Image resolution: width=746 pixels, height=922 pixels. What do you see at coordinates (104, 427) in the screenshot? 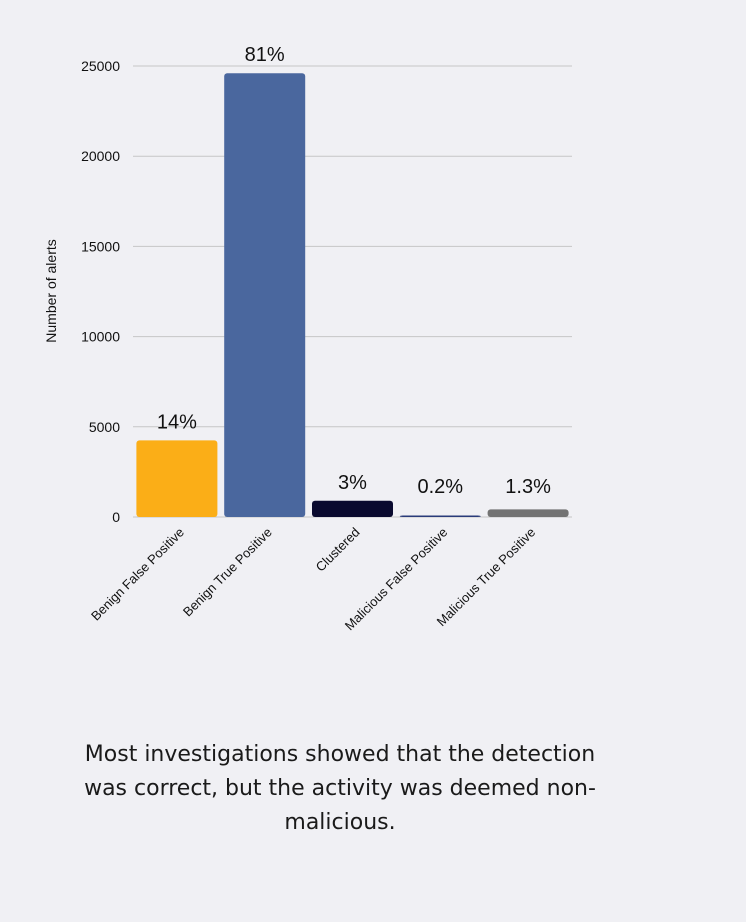
I see `y-tick-label: 5000` at bounding box center [104, 427].